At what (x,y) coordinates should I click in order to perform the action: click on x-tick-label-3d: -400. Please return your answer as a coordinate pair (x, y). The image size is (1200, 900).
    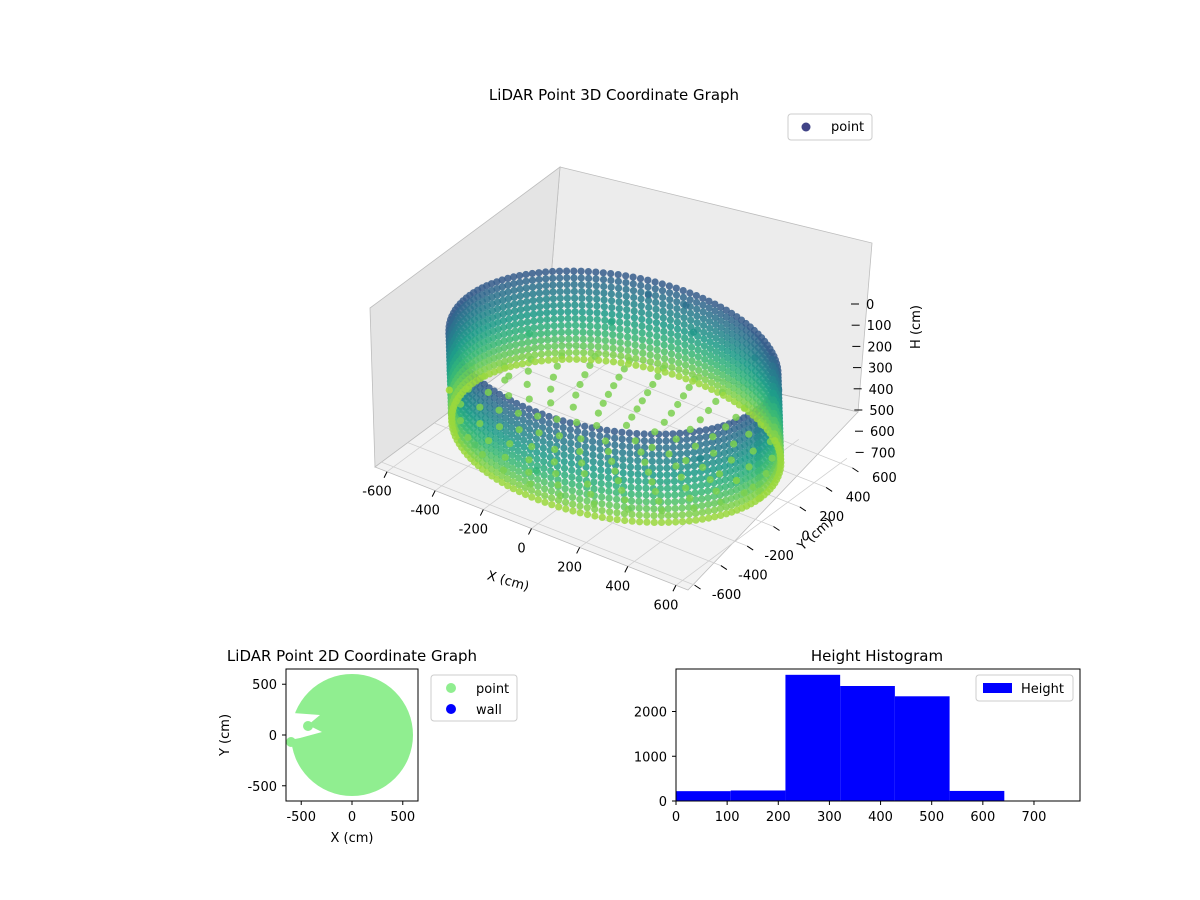
    Looking at the image, I should click on (425, 511).